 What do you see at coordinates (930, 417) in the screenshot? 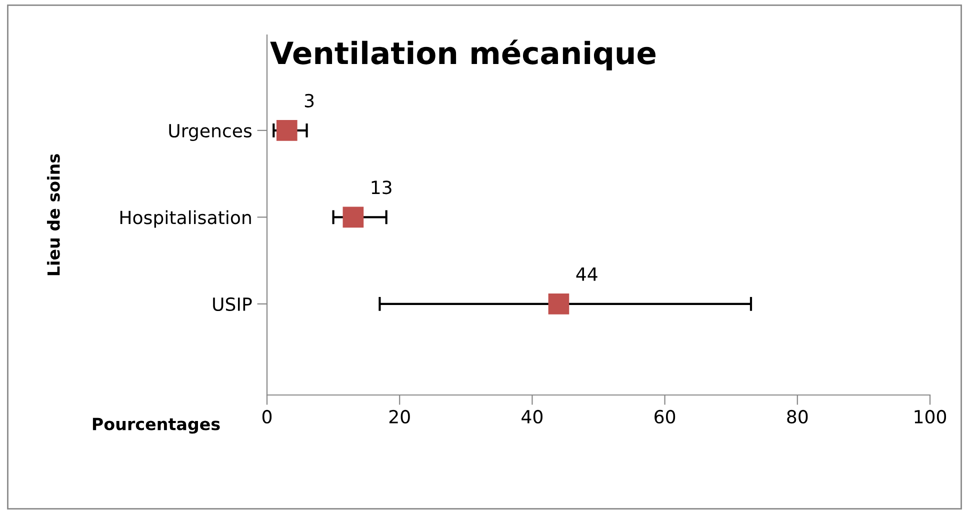
I see `x-tick-label: 100` at bounding box center [930, 417].